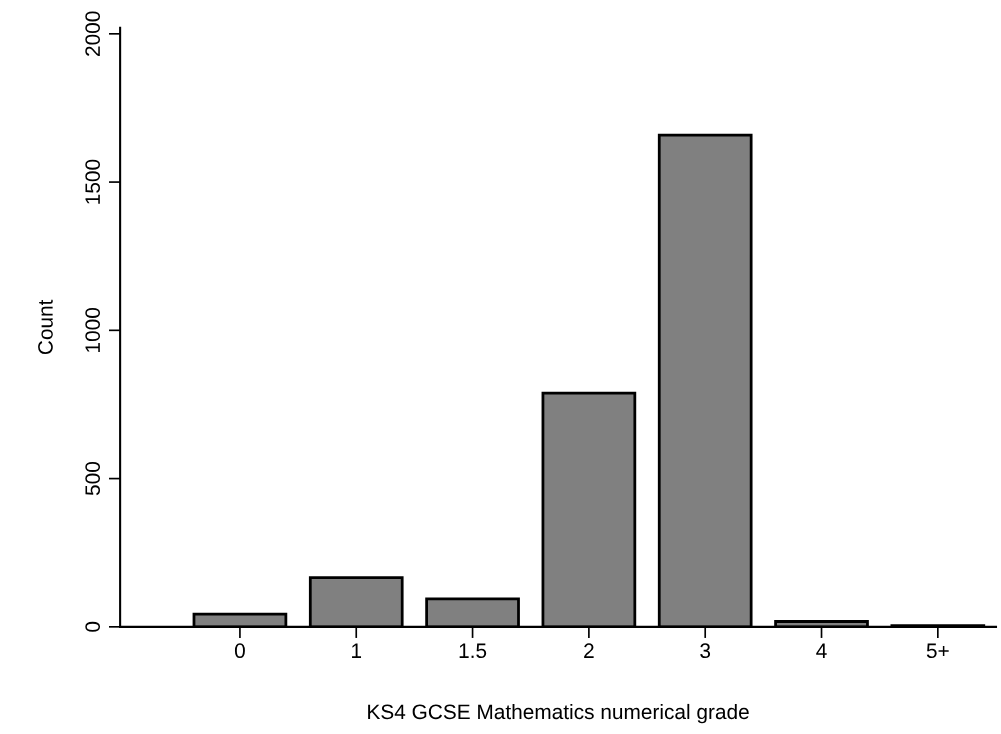 The image size is (1001, 734). What do you see at coordinates (93, 479) in the screenshot?
I see `y-tick-label: 500` at bounding box center [93, 479].